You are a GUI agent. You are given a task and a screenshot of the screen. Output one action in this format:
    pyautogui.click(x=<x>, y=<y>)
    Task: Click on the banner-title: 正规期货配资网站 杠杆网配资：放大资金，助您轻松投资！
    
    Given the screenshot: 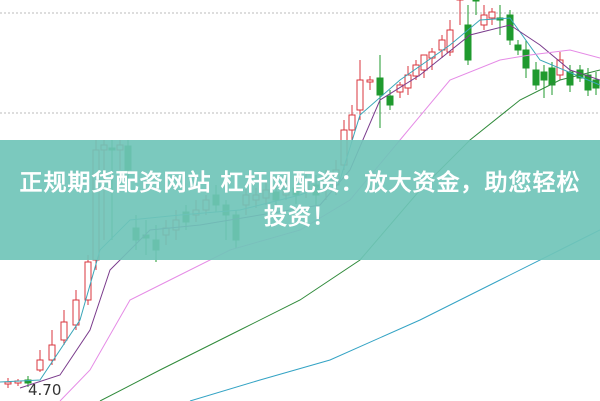 What is the action you would take?
    pyautogui.click(x=300, y=200)
    